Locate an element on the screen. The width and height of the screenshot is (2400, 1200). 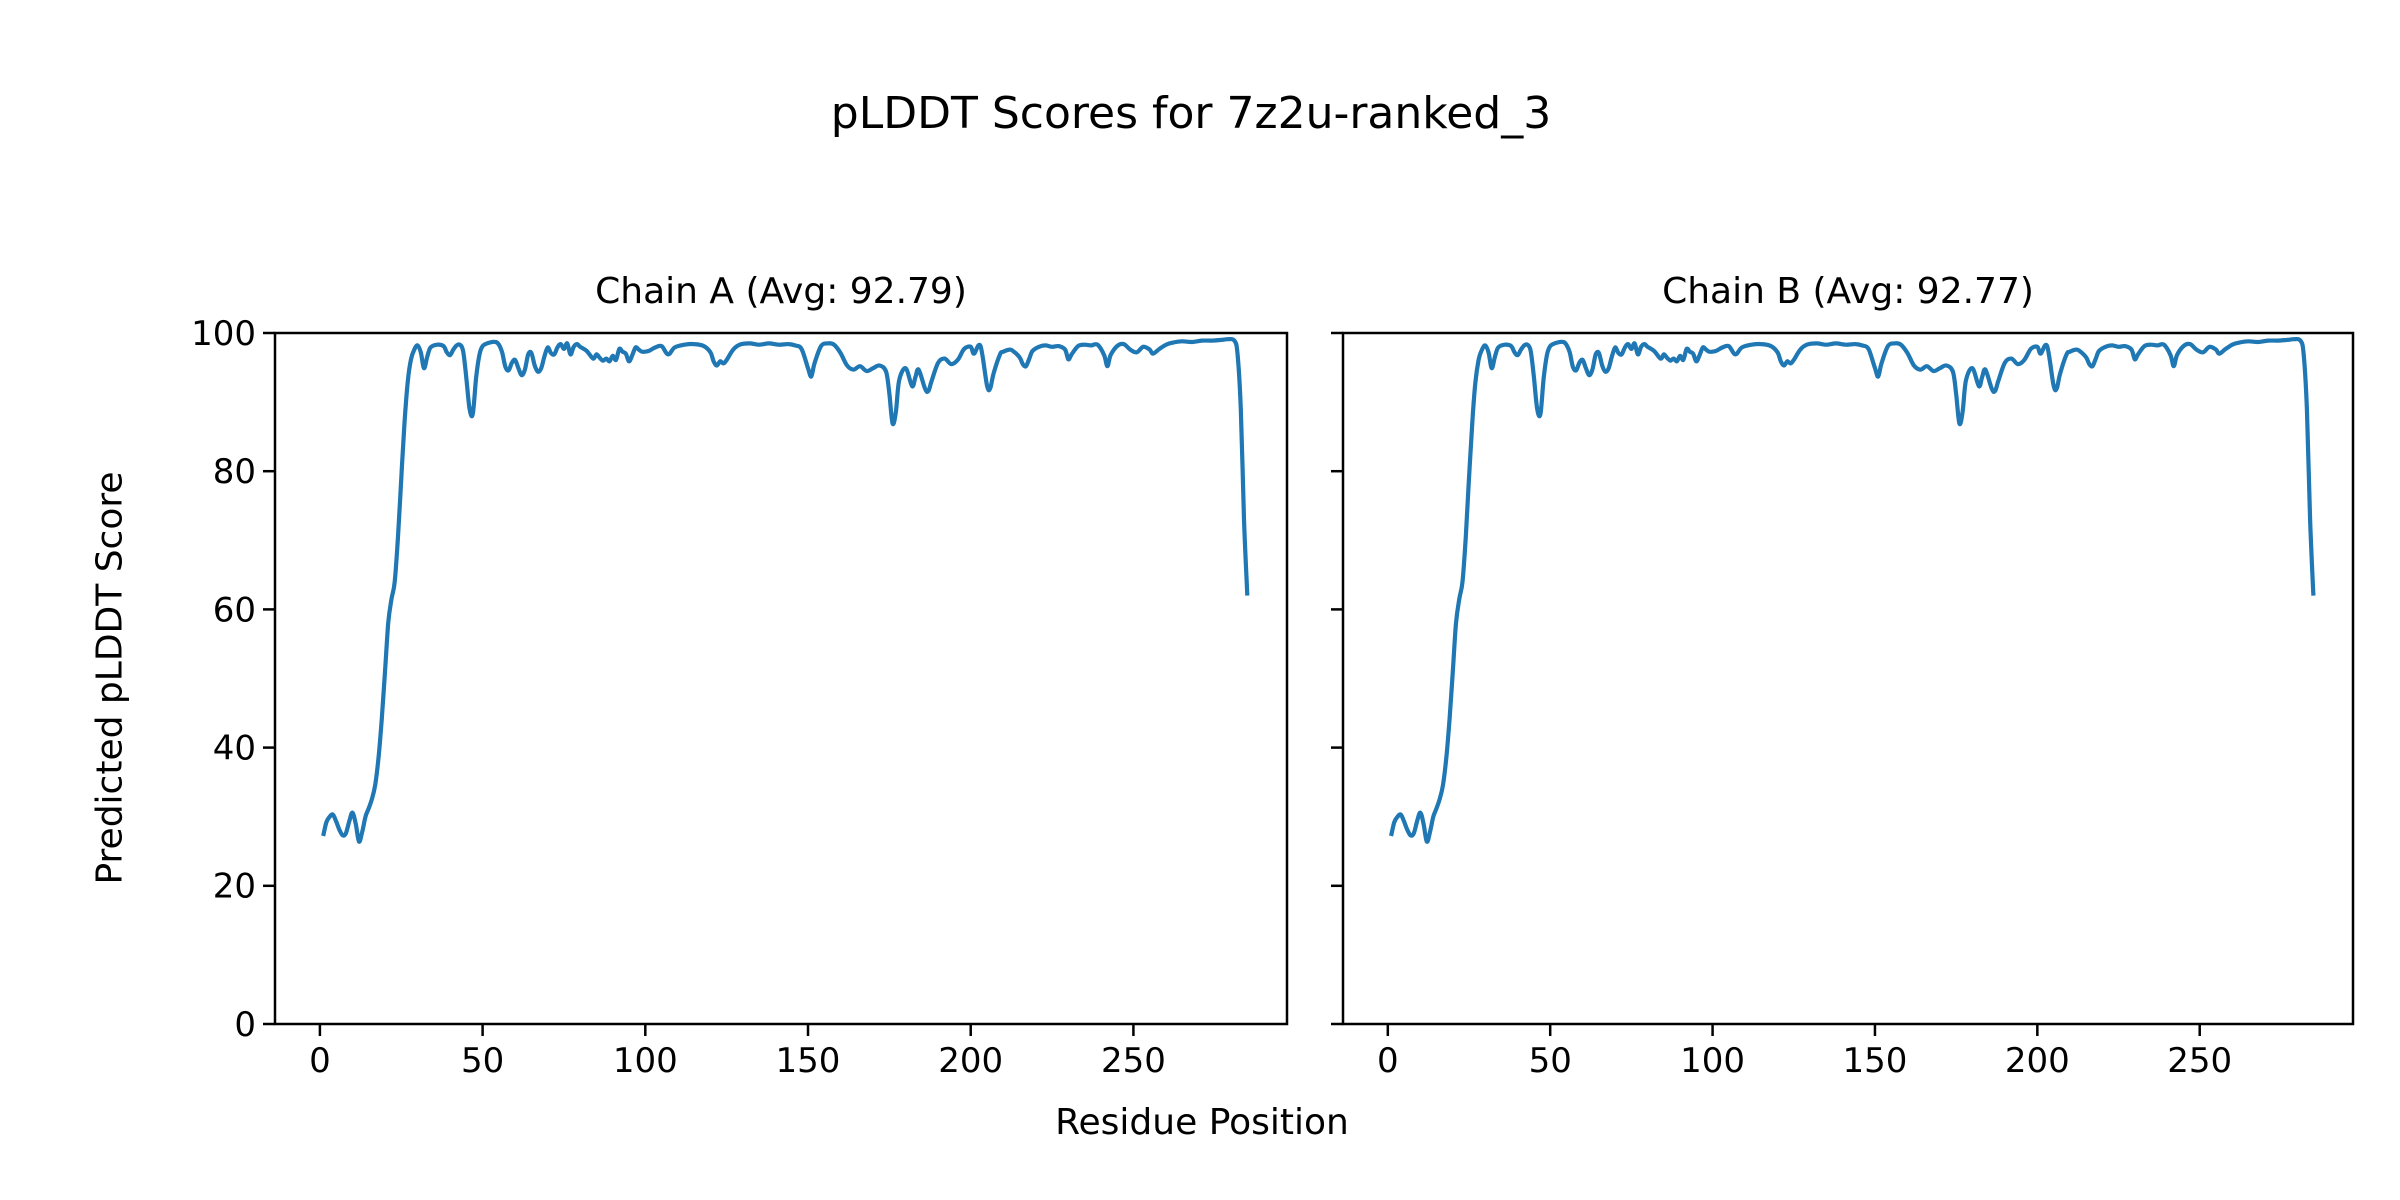
x-axis-label: Residue Position is located at coordinates (1202, 1122).